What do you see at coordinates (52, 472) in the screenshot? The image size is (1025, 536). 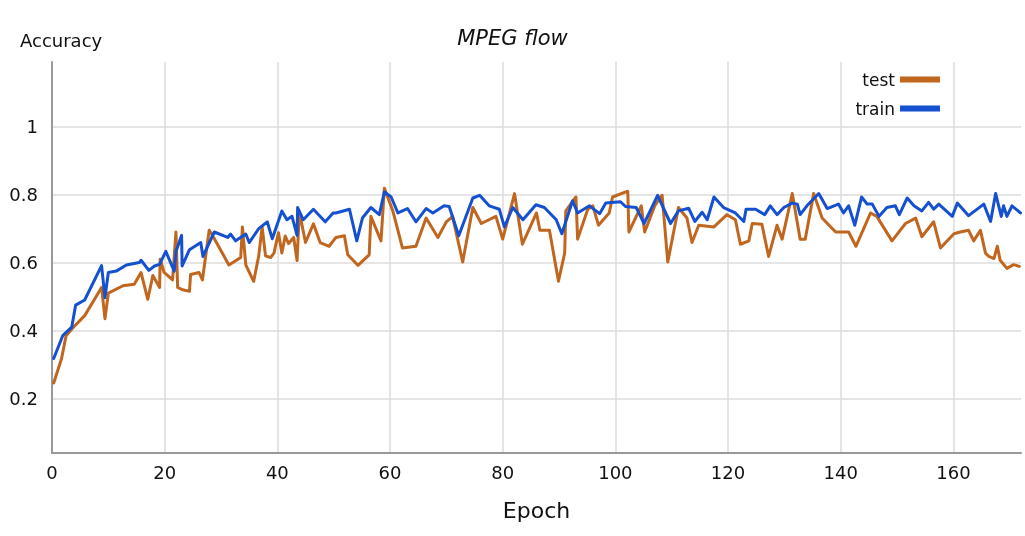 I see `x-tick-label: 0` at bounding box center [52, 472].